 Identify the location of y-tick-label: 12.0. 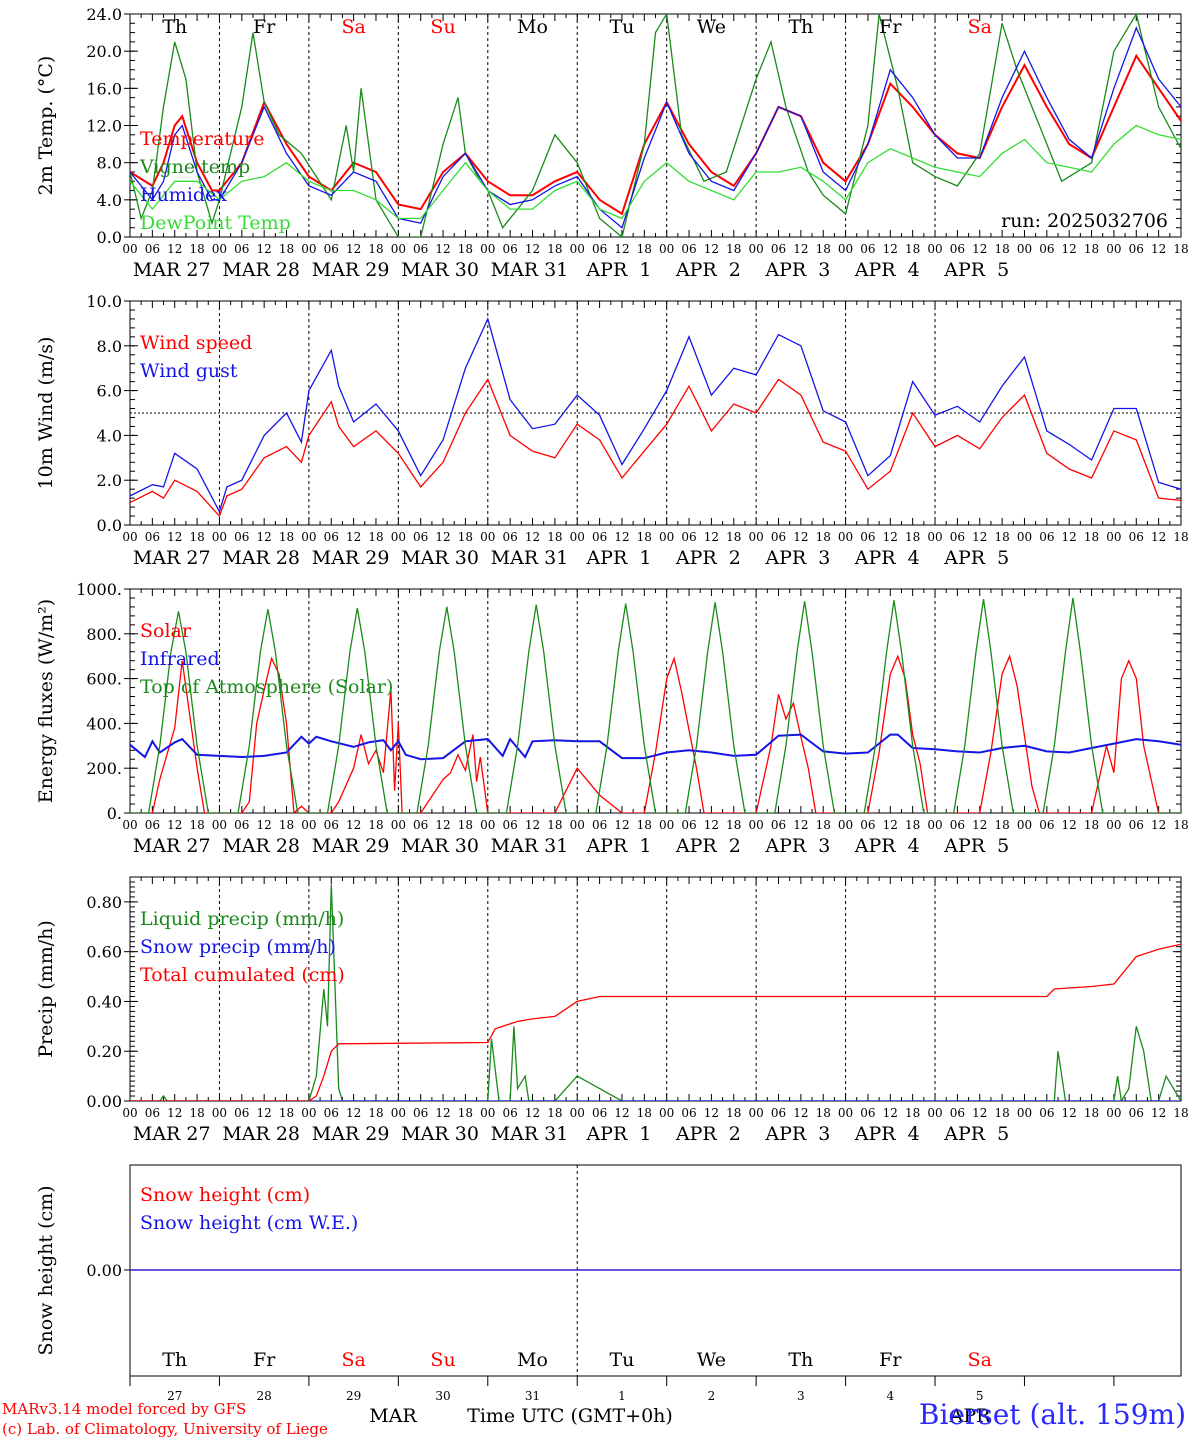
(104, 126).